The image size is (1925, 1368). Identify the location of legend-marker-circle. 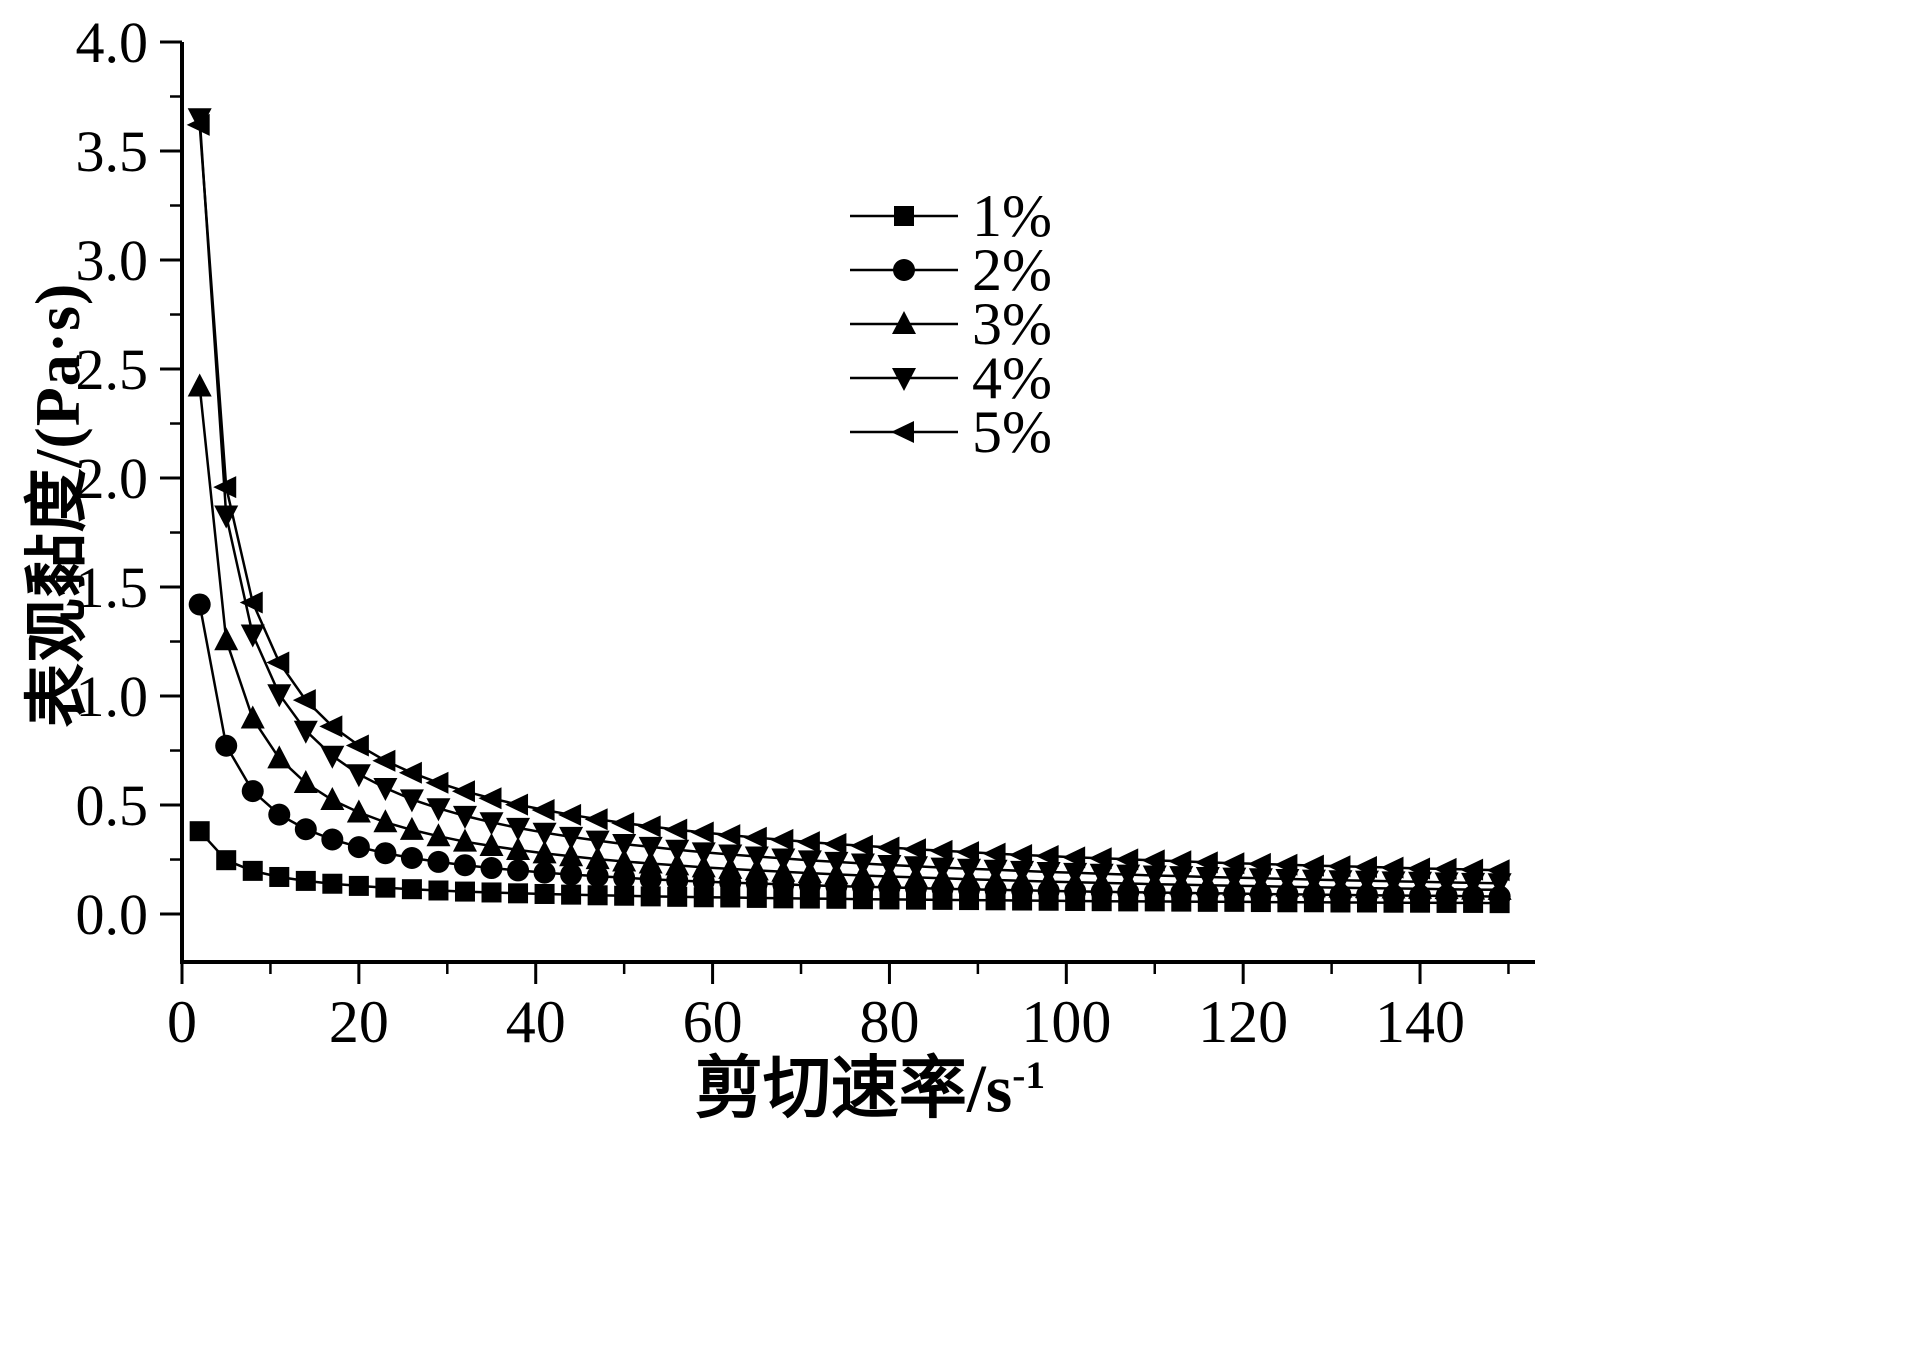
(904, 270).